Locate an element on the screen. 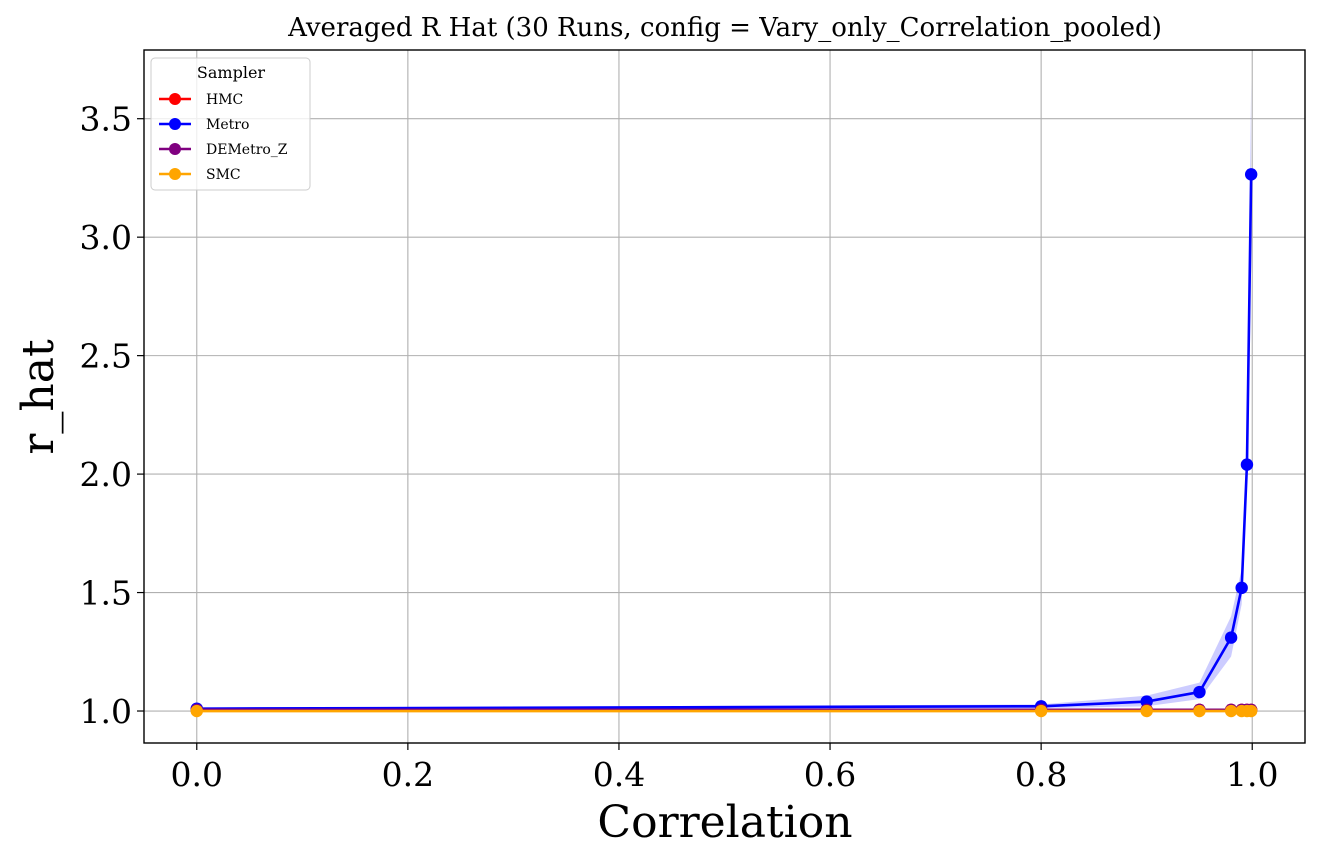 This screenshot has height=862, width=1321. legend-hmc-label: HMC is located at coordinates (224, 100).